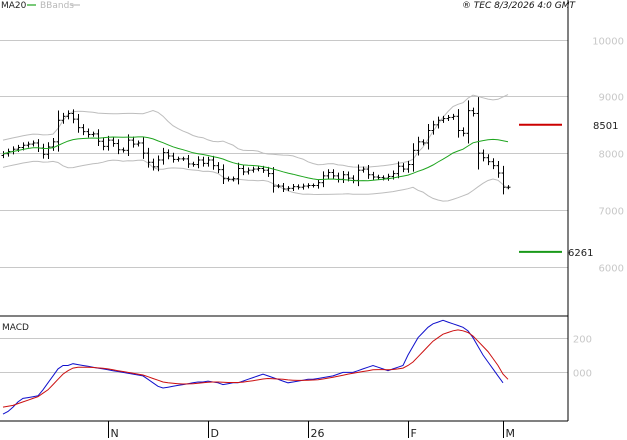 The height and width of the screenshot is (440, 627). What do you see at coordinates (215, 433) in the screenshot?
I see `x-tick-label: D` at bounding box center [215, 433].